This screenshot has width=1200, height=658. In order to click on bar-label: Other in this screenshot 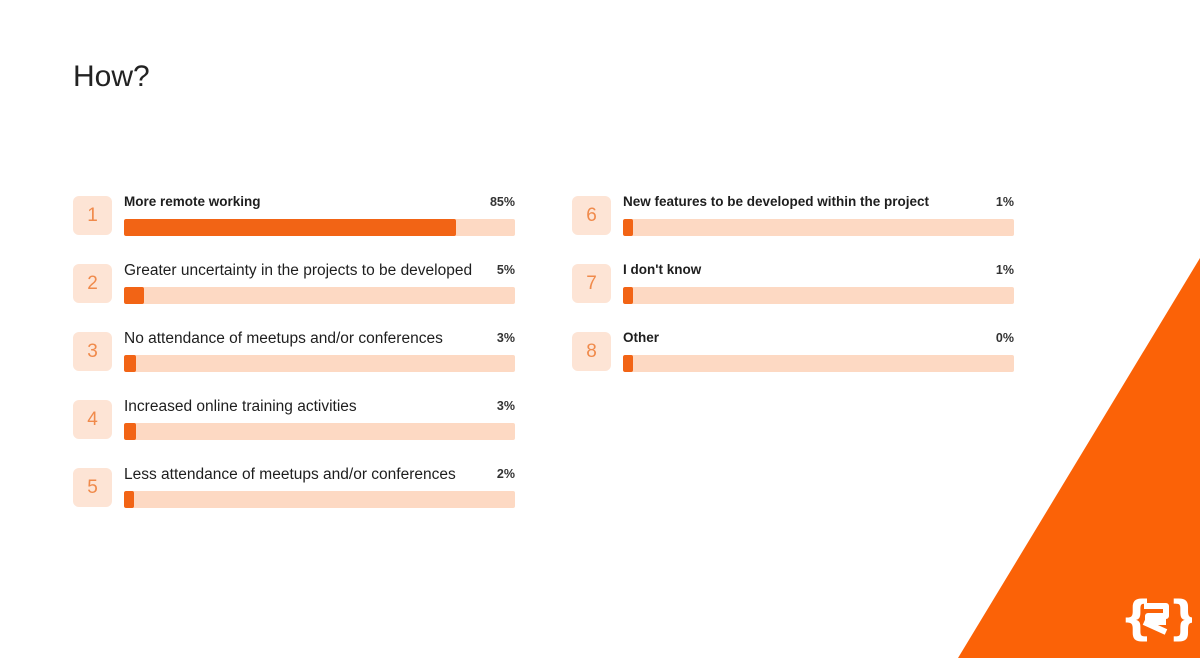, I will do `click(641, 337)`.